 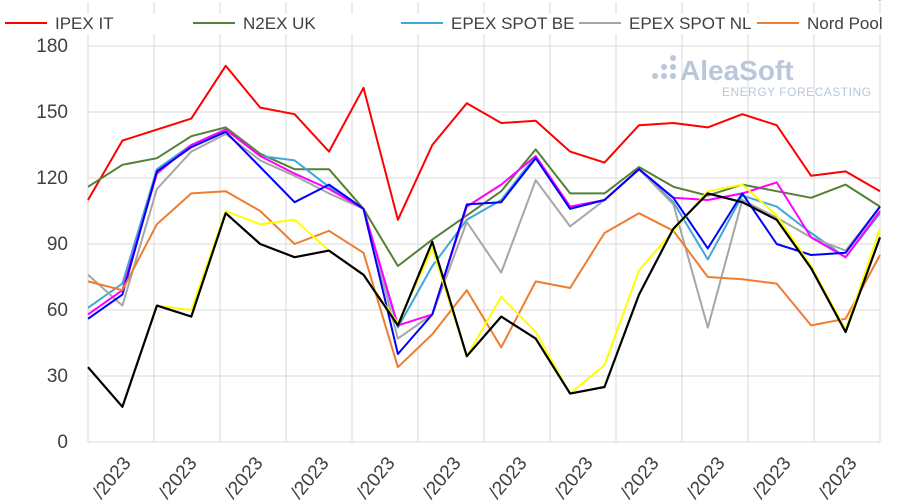 I want to click on y-tick-label: 180, so click(x=52, y=46).